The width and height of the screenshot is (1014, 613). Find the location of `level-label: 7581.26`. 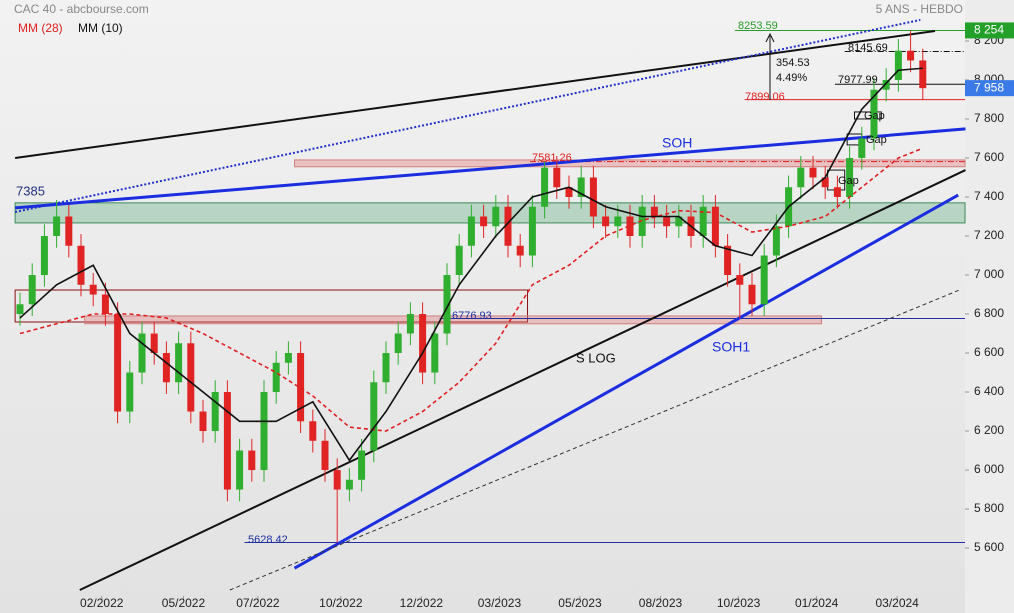

level-label: 7581.26 is located at coordinates (552, 158).